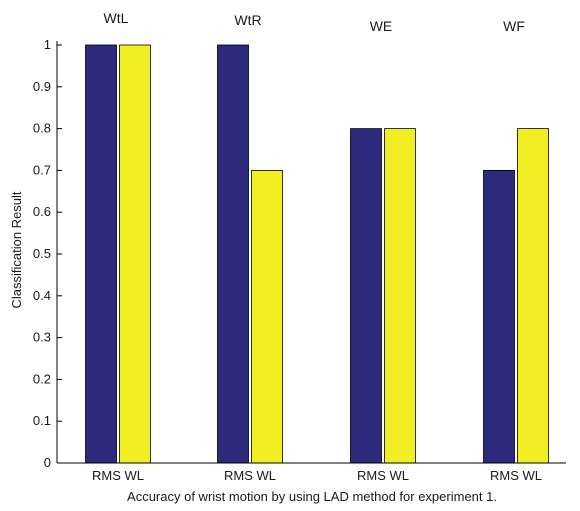  Describe the element at coordinates (42, 86) in the screenshot. I see `y-tick-label: 0.9` at that location.